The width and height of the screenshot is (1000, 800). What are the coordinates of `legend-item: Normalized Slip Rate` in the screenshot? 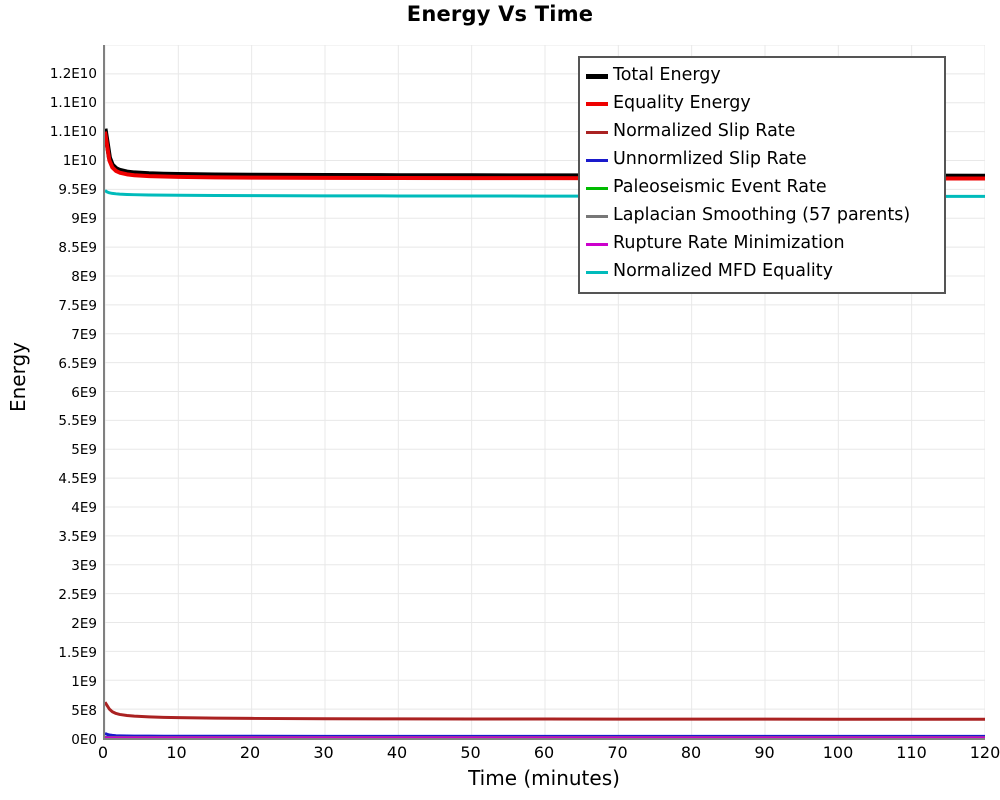 It's located at (762, 132).